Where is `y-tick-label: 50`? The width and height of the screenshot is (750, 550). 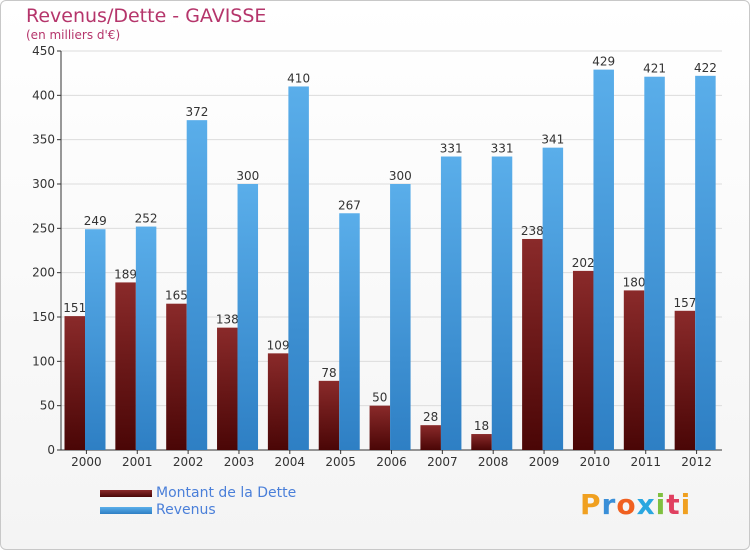
y-tick-label: 50 is located at coordinates (47, 406).